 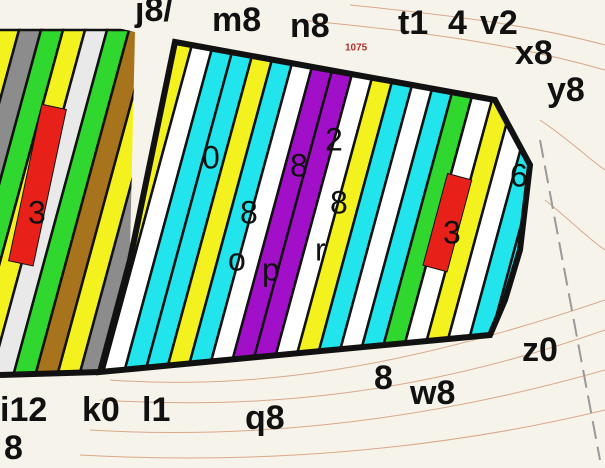 I want to click on label: v2, so click(x=499, y=23).